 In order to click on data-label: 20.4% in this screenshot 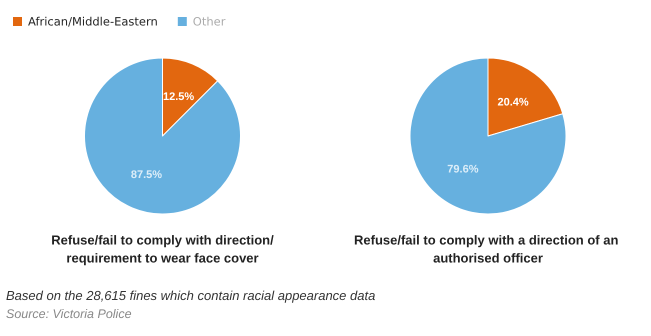, I will do `click(513, 102)`.